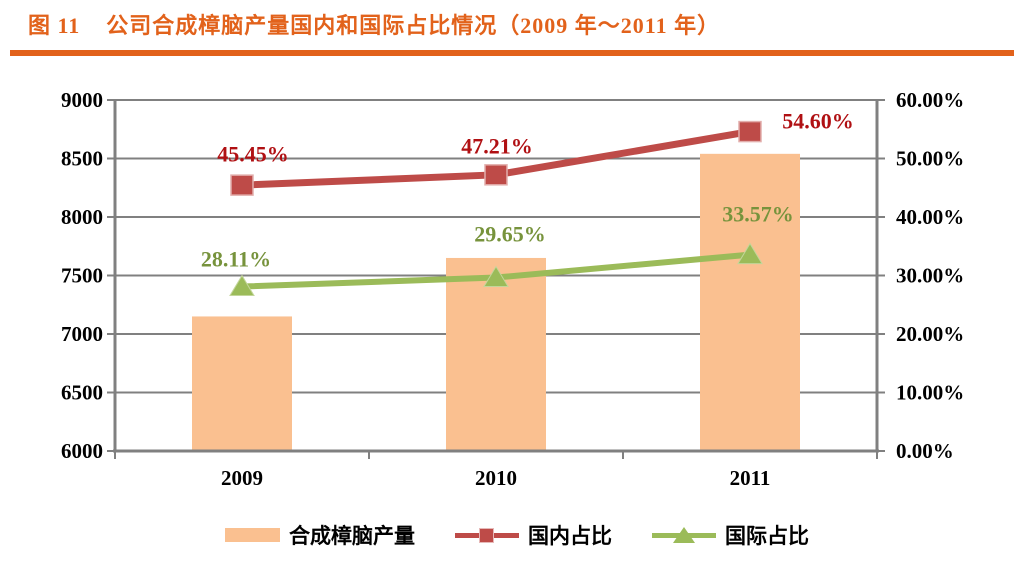 The height and width of the screenshot is (566, 1034). I want to click on legend-item-production: 合成樟脑产量, so click(320, 535).